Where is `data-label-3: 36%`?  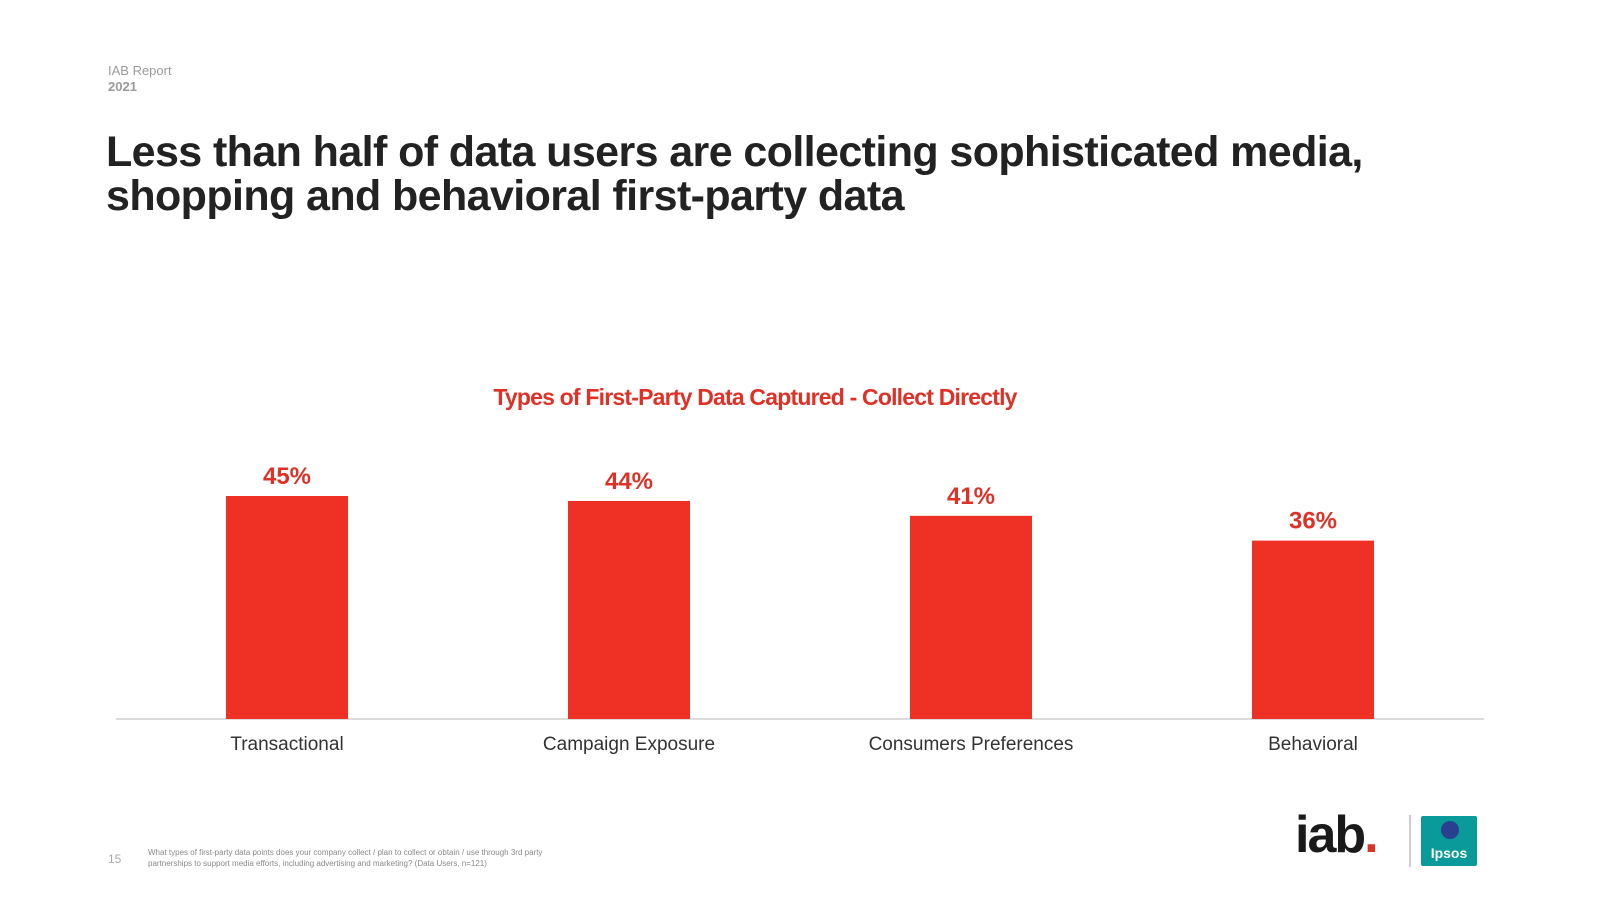
data-label-3: 36% is located at coordinates (1313, 521).